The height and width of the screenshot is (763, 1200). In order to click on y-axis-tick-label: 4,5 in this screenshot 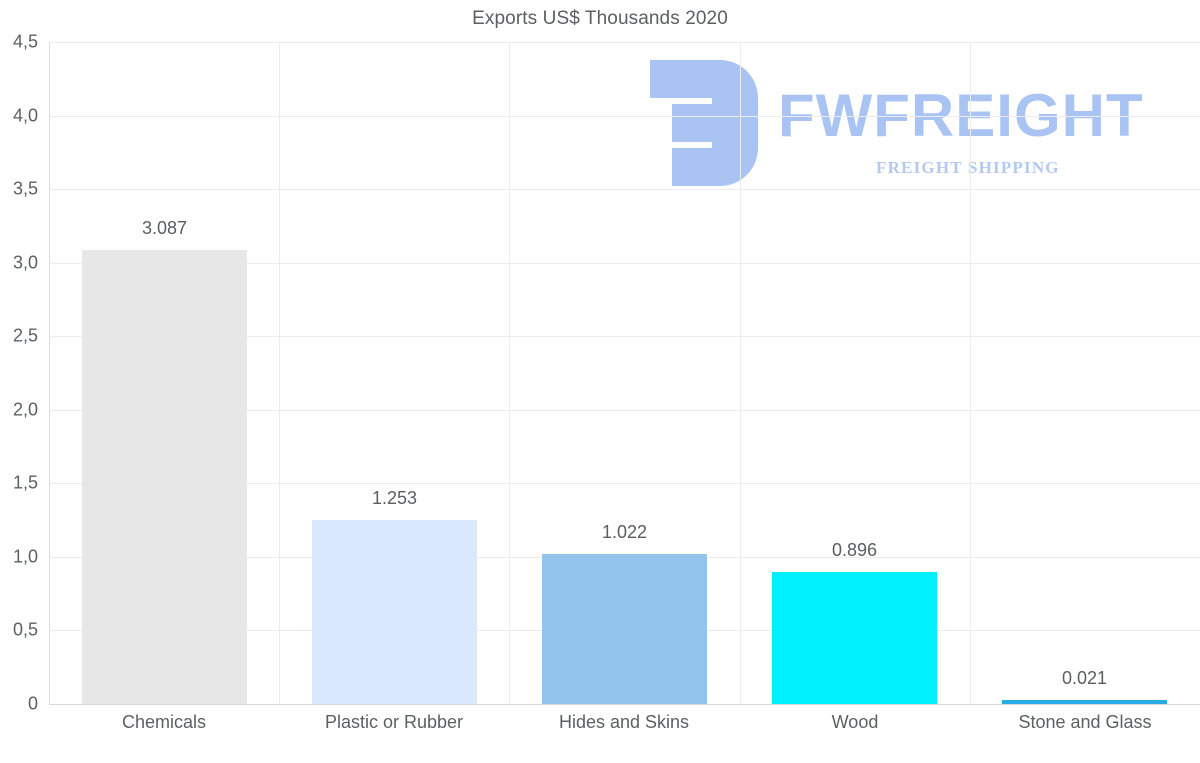, I will do `click(25, 41)`.